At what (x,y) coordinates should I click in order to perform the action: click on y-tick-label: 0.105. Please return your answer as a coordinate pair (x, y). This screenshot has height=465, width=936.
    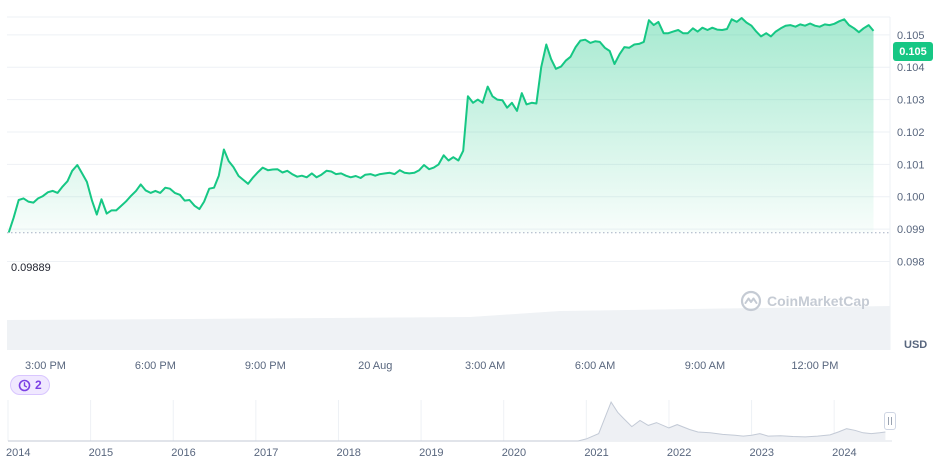
    Looking at the image, I should click on (911, 36).